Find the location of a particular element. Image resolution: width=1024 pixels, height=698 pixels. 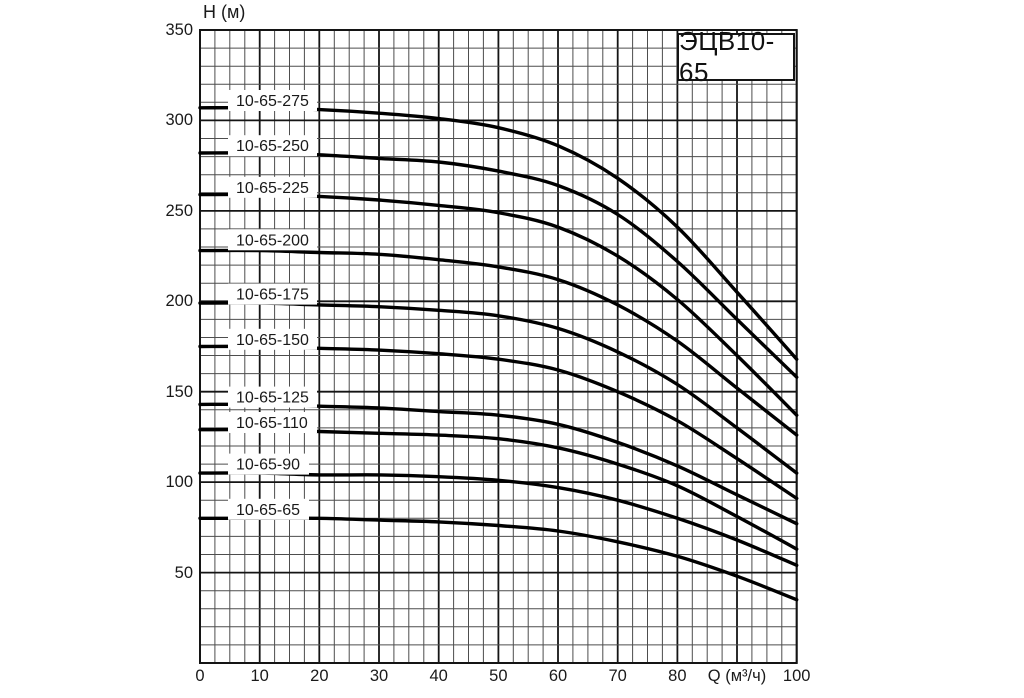

chart-title-box: ЭЦВ10-65 is located at coordinates (736, 56).